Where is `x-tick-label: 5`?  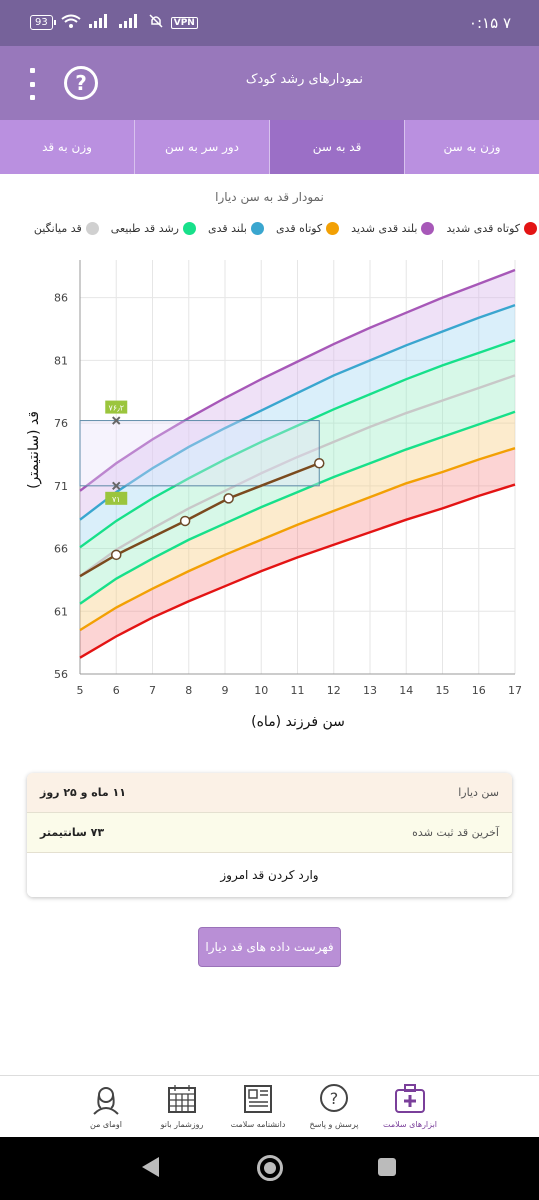
x-tick-label: 5 is located at coordinates (80, 690).